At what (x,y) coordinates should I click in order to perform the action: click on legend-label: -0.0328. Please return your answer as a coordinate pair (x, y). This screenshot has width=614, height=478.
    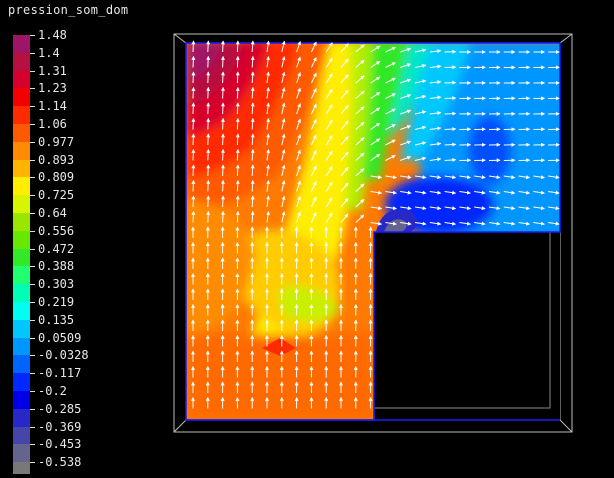
    Looking at the image, I should click on (63, 355).